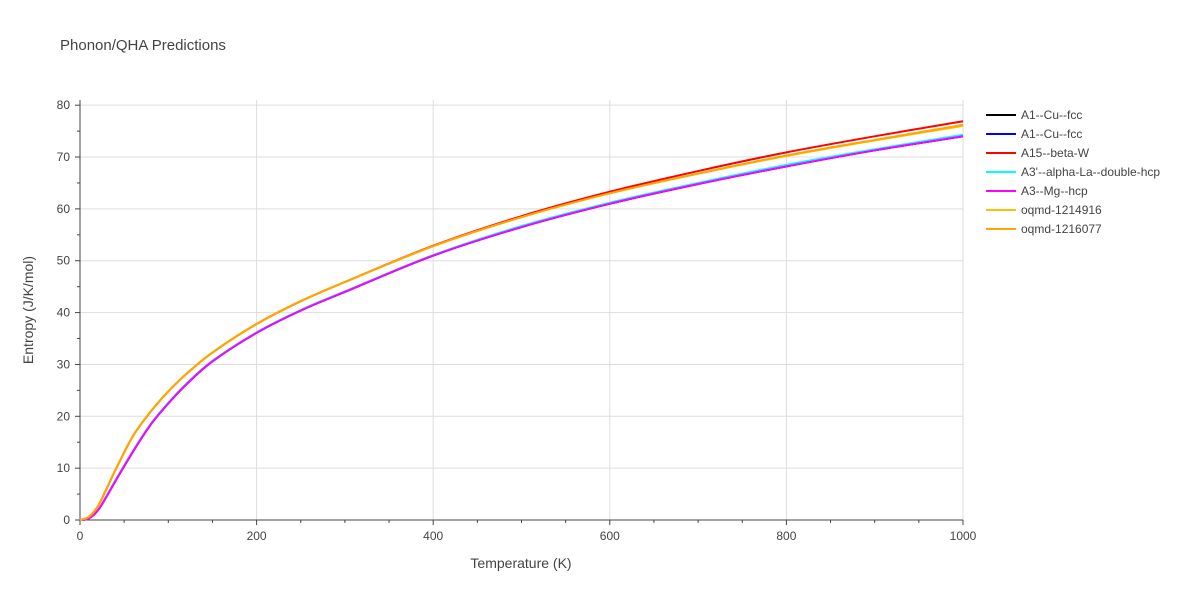 The image size is (1200, 600). Describe the element at coordinates (80, 536) in the screenshot. I see `x-tick-label: 0` at that location.